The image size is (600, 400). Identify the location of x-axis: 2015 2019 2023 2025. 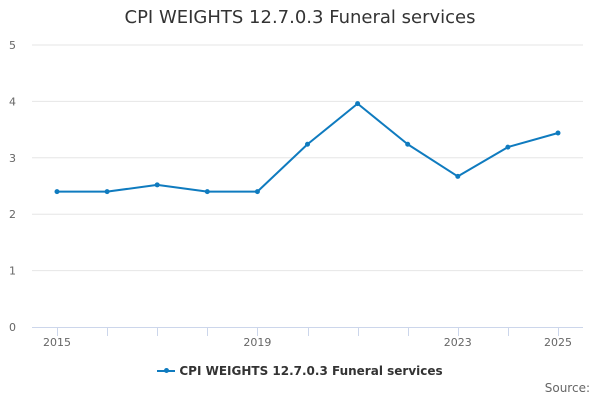
(307, 338).